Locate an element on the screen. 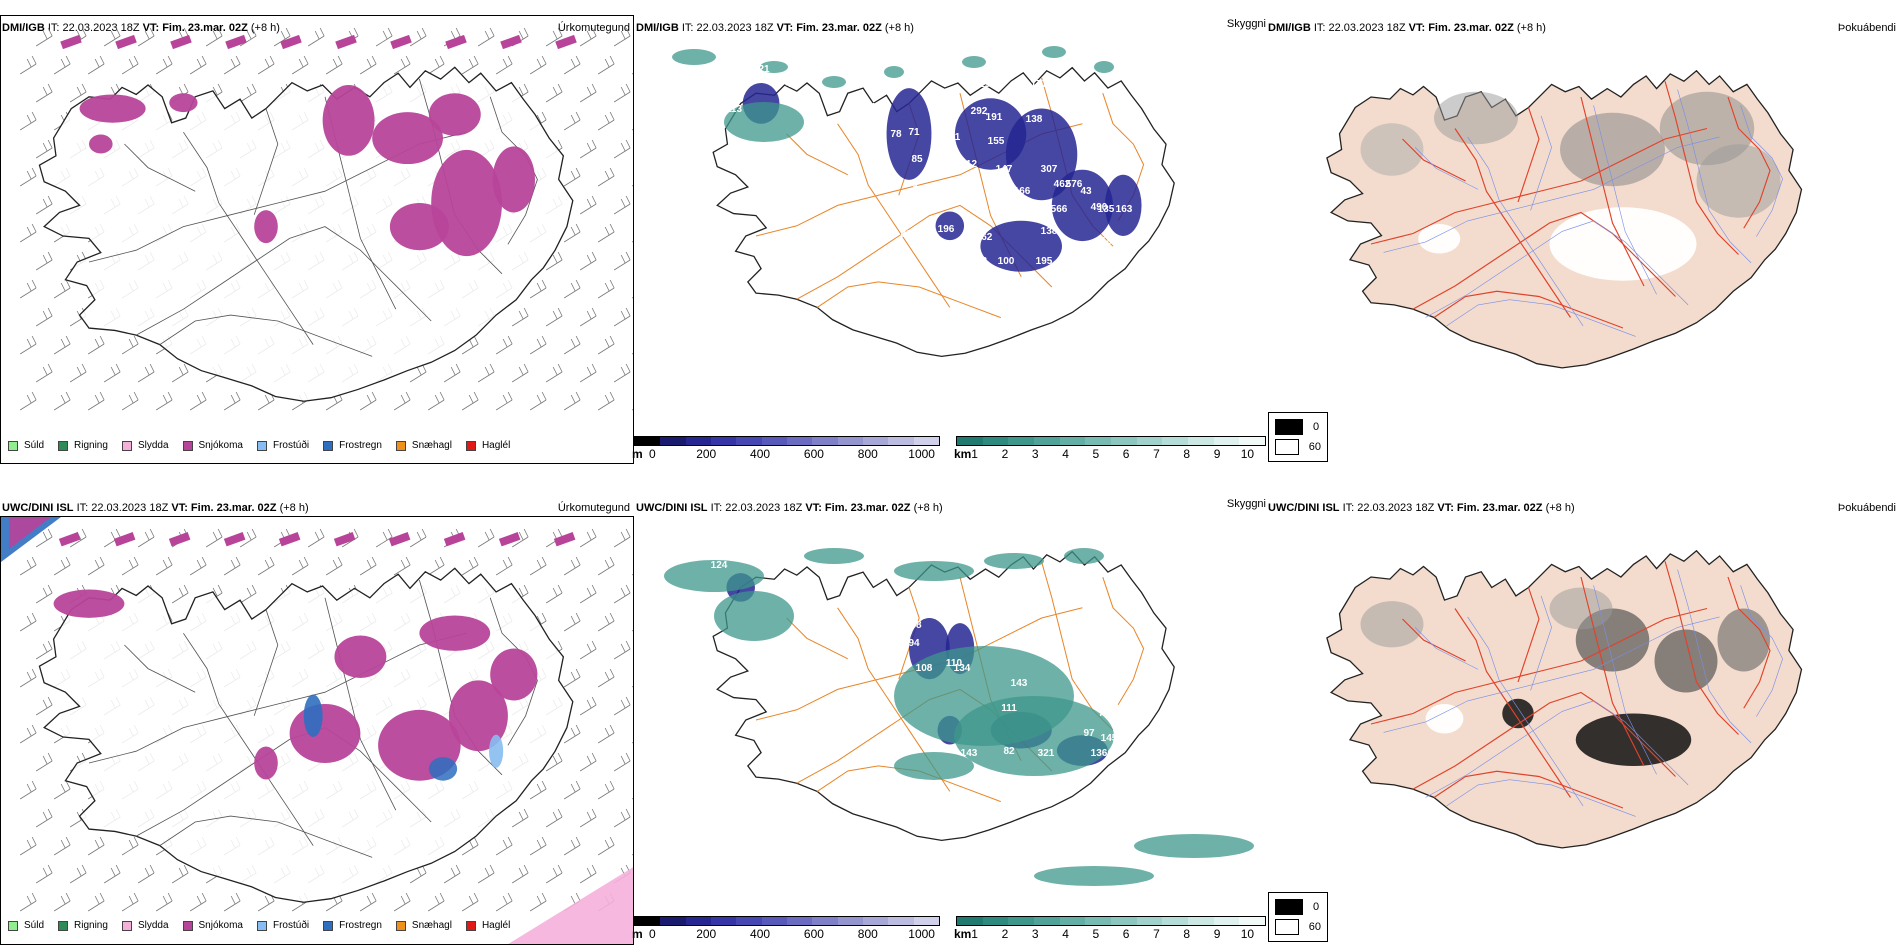 This screenshot has height=950, width=1900. precip-legend-item: Slydda is located at coordinates (145, 925).